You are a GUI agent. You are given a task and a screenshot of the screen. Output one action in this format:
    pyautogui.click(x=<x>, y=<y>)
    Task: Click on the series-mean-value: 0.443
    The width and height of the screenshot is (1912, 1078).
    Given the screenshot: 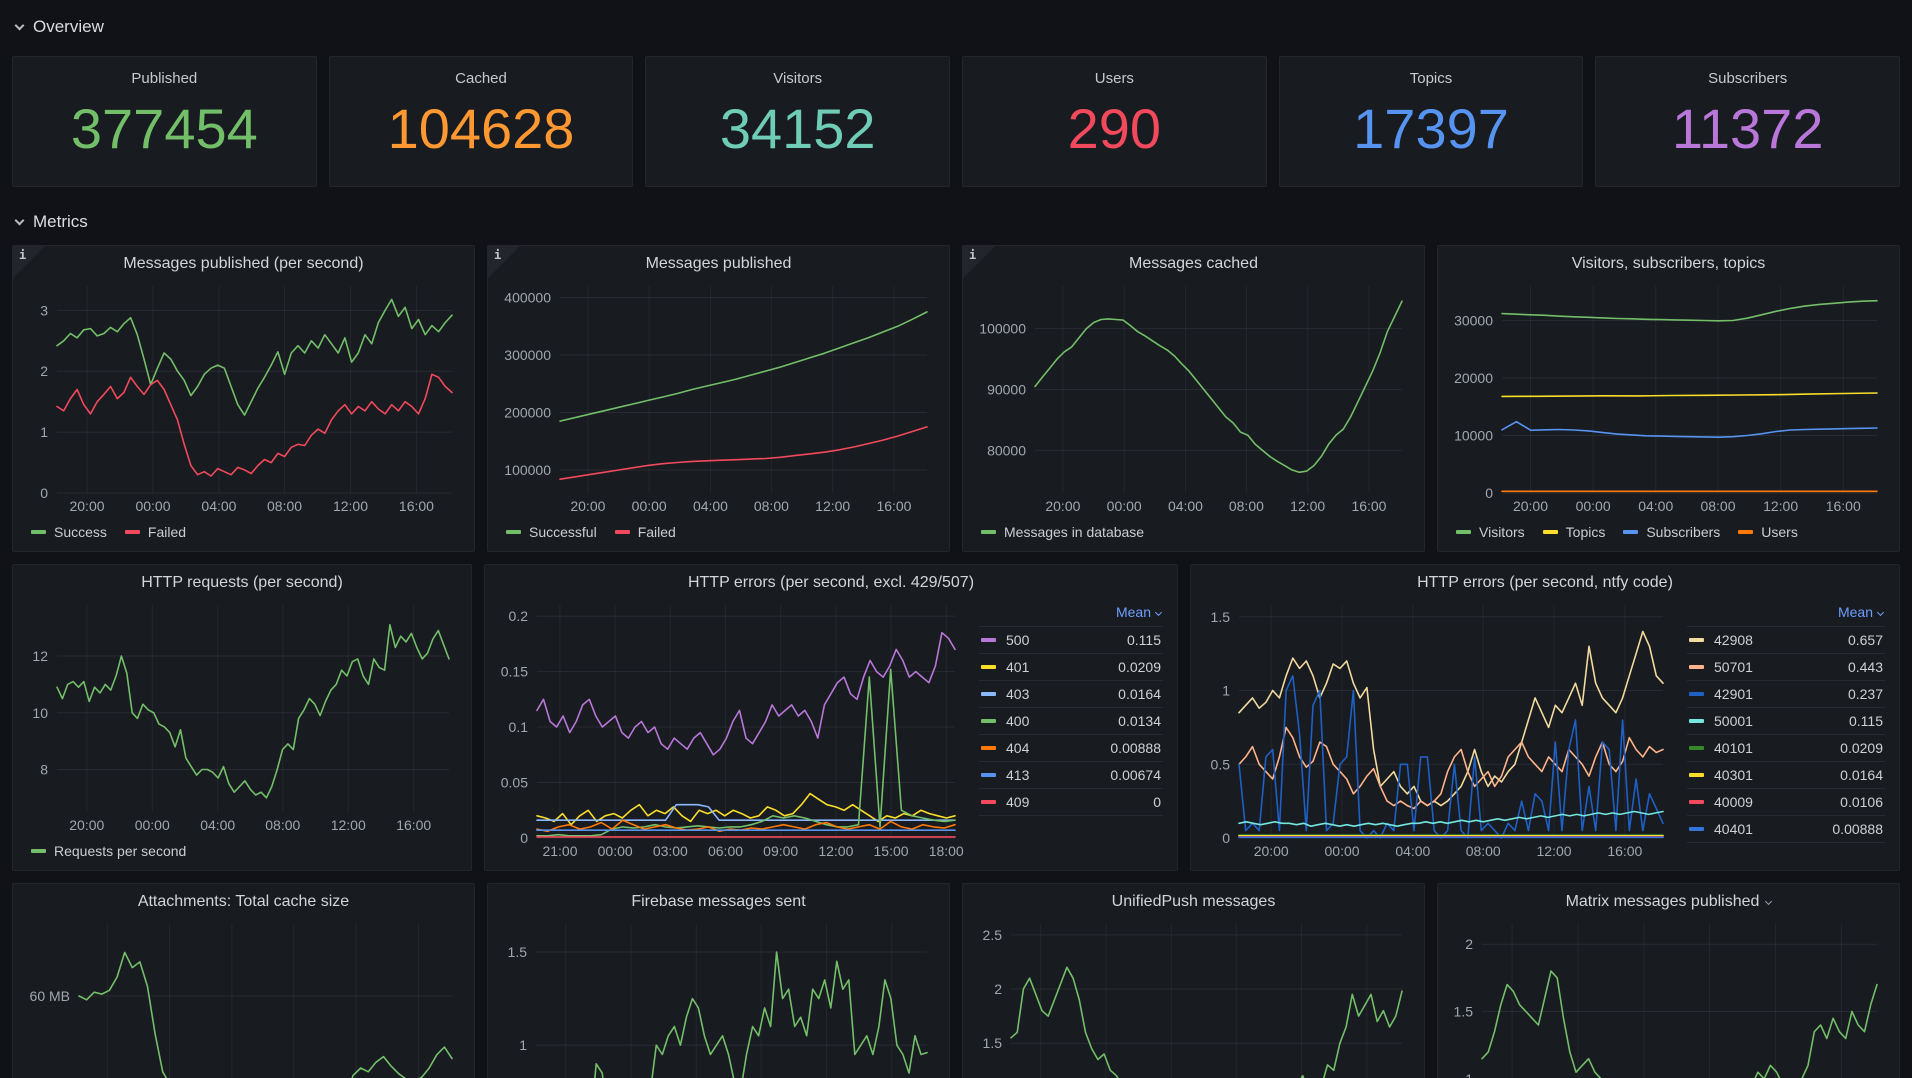 What is the action you would take?
    pyautogui.click(x=1865, y=667)
    